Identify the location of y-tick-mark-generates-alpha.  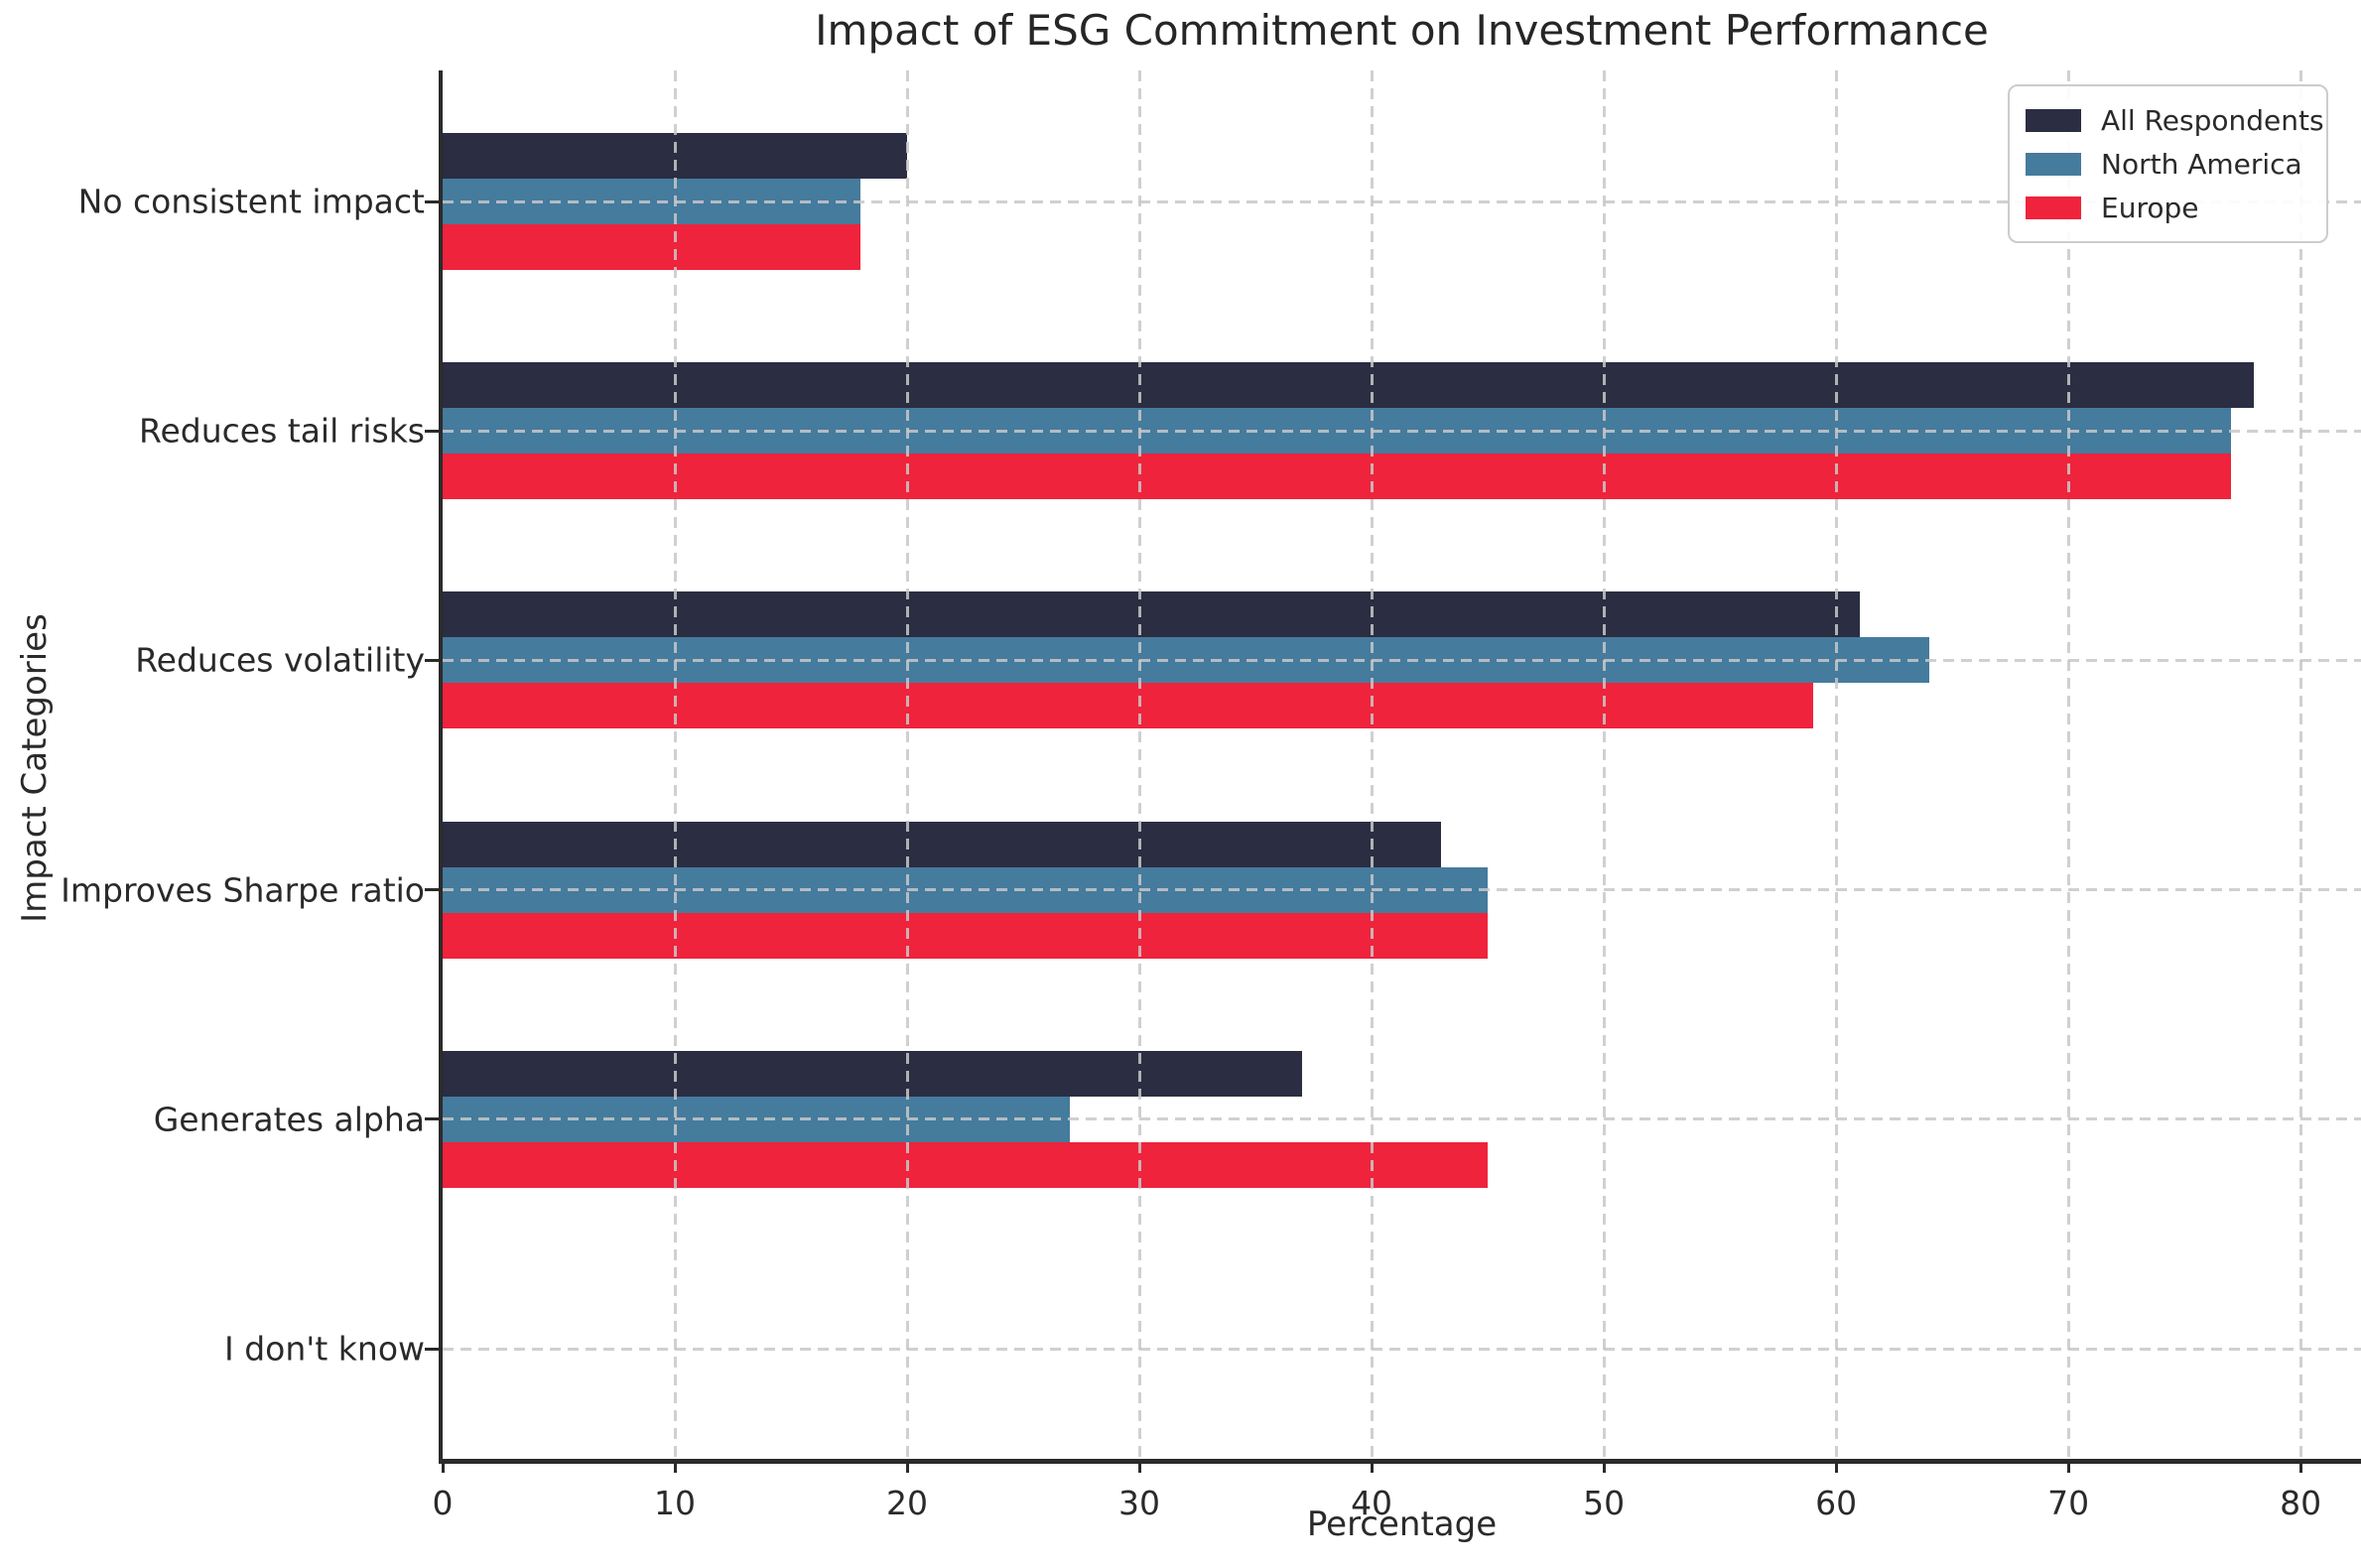
(432, 1119).